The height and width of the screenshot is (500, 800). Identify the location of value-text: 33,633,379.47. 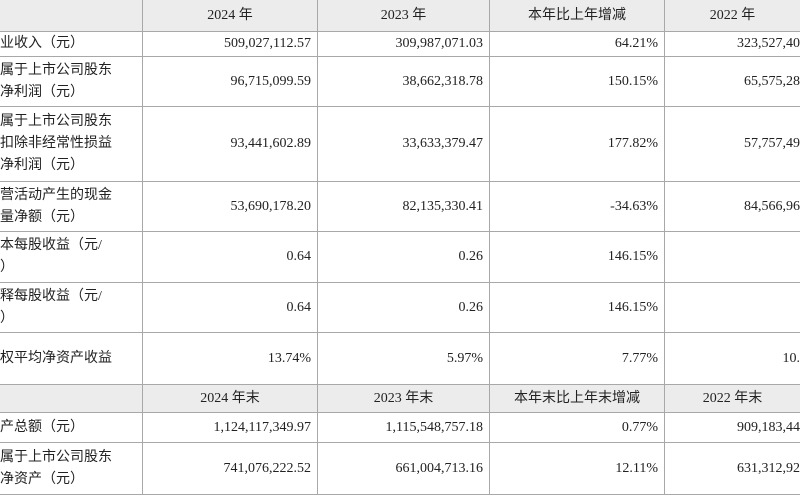
(443, 143).